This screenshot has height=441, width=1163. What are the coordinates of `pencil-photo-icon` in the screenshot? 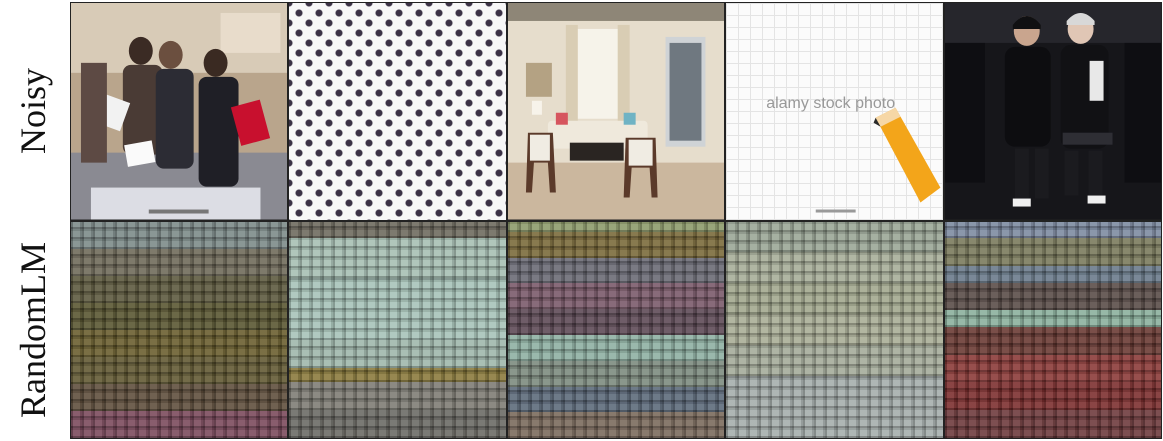 It's located at (834, 111).